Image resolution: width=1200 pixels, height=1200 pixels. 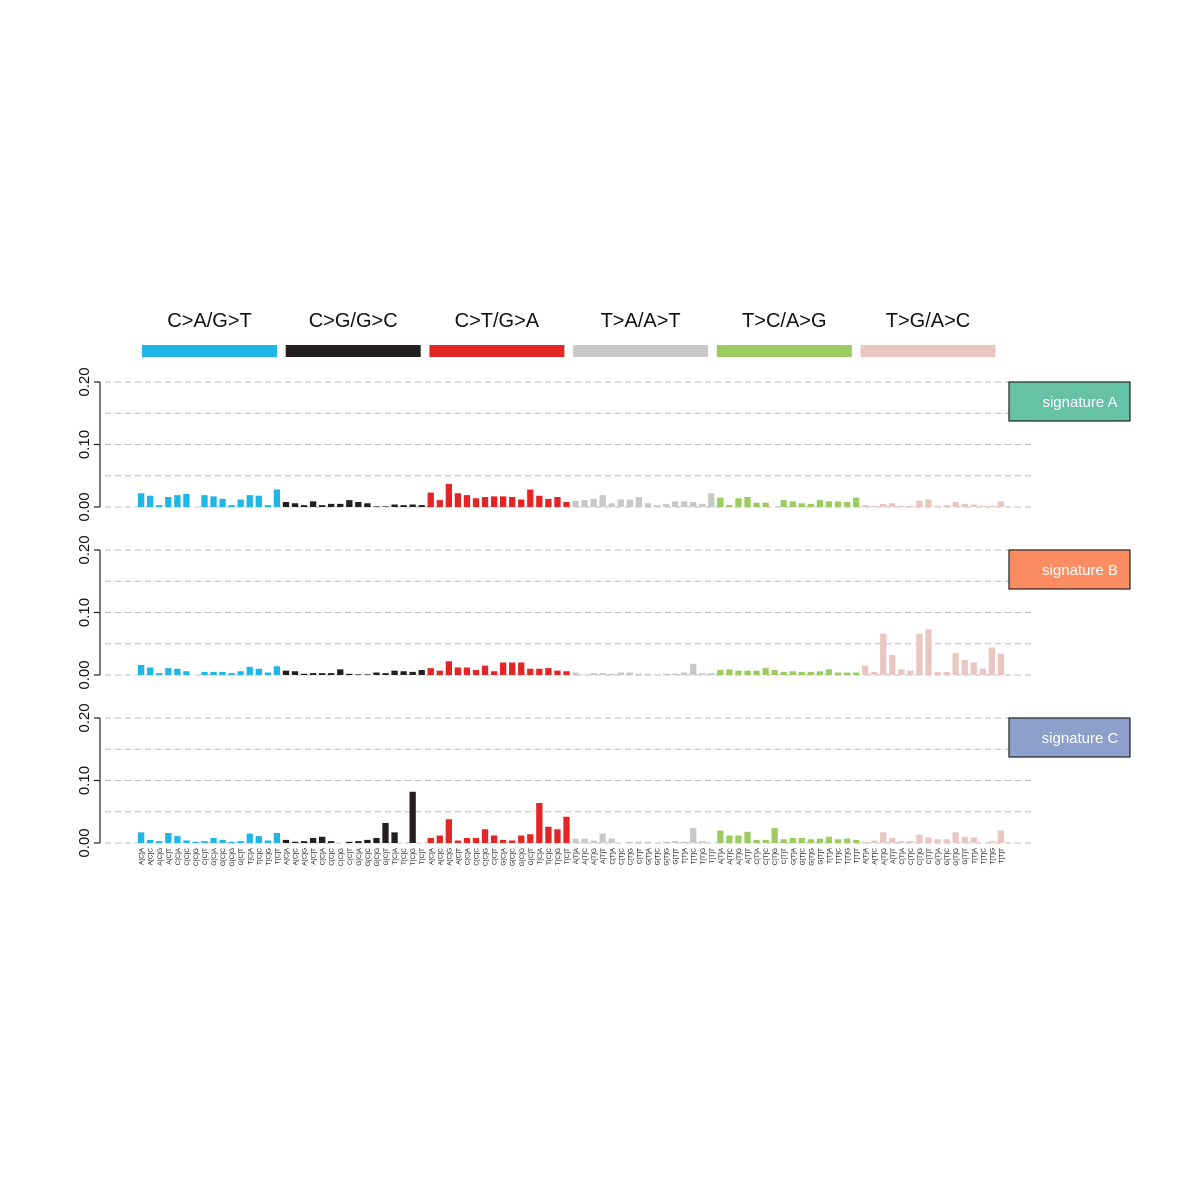 What do you see at coordinates (84, 780) in the screenshot?
I see `y-tick-label: 0.10` at bounding box center [84, 780].